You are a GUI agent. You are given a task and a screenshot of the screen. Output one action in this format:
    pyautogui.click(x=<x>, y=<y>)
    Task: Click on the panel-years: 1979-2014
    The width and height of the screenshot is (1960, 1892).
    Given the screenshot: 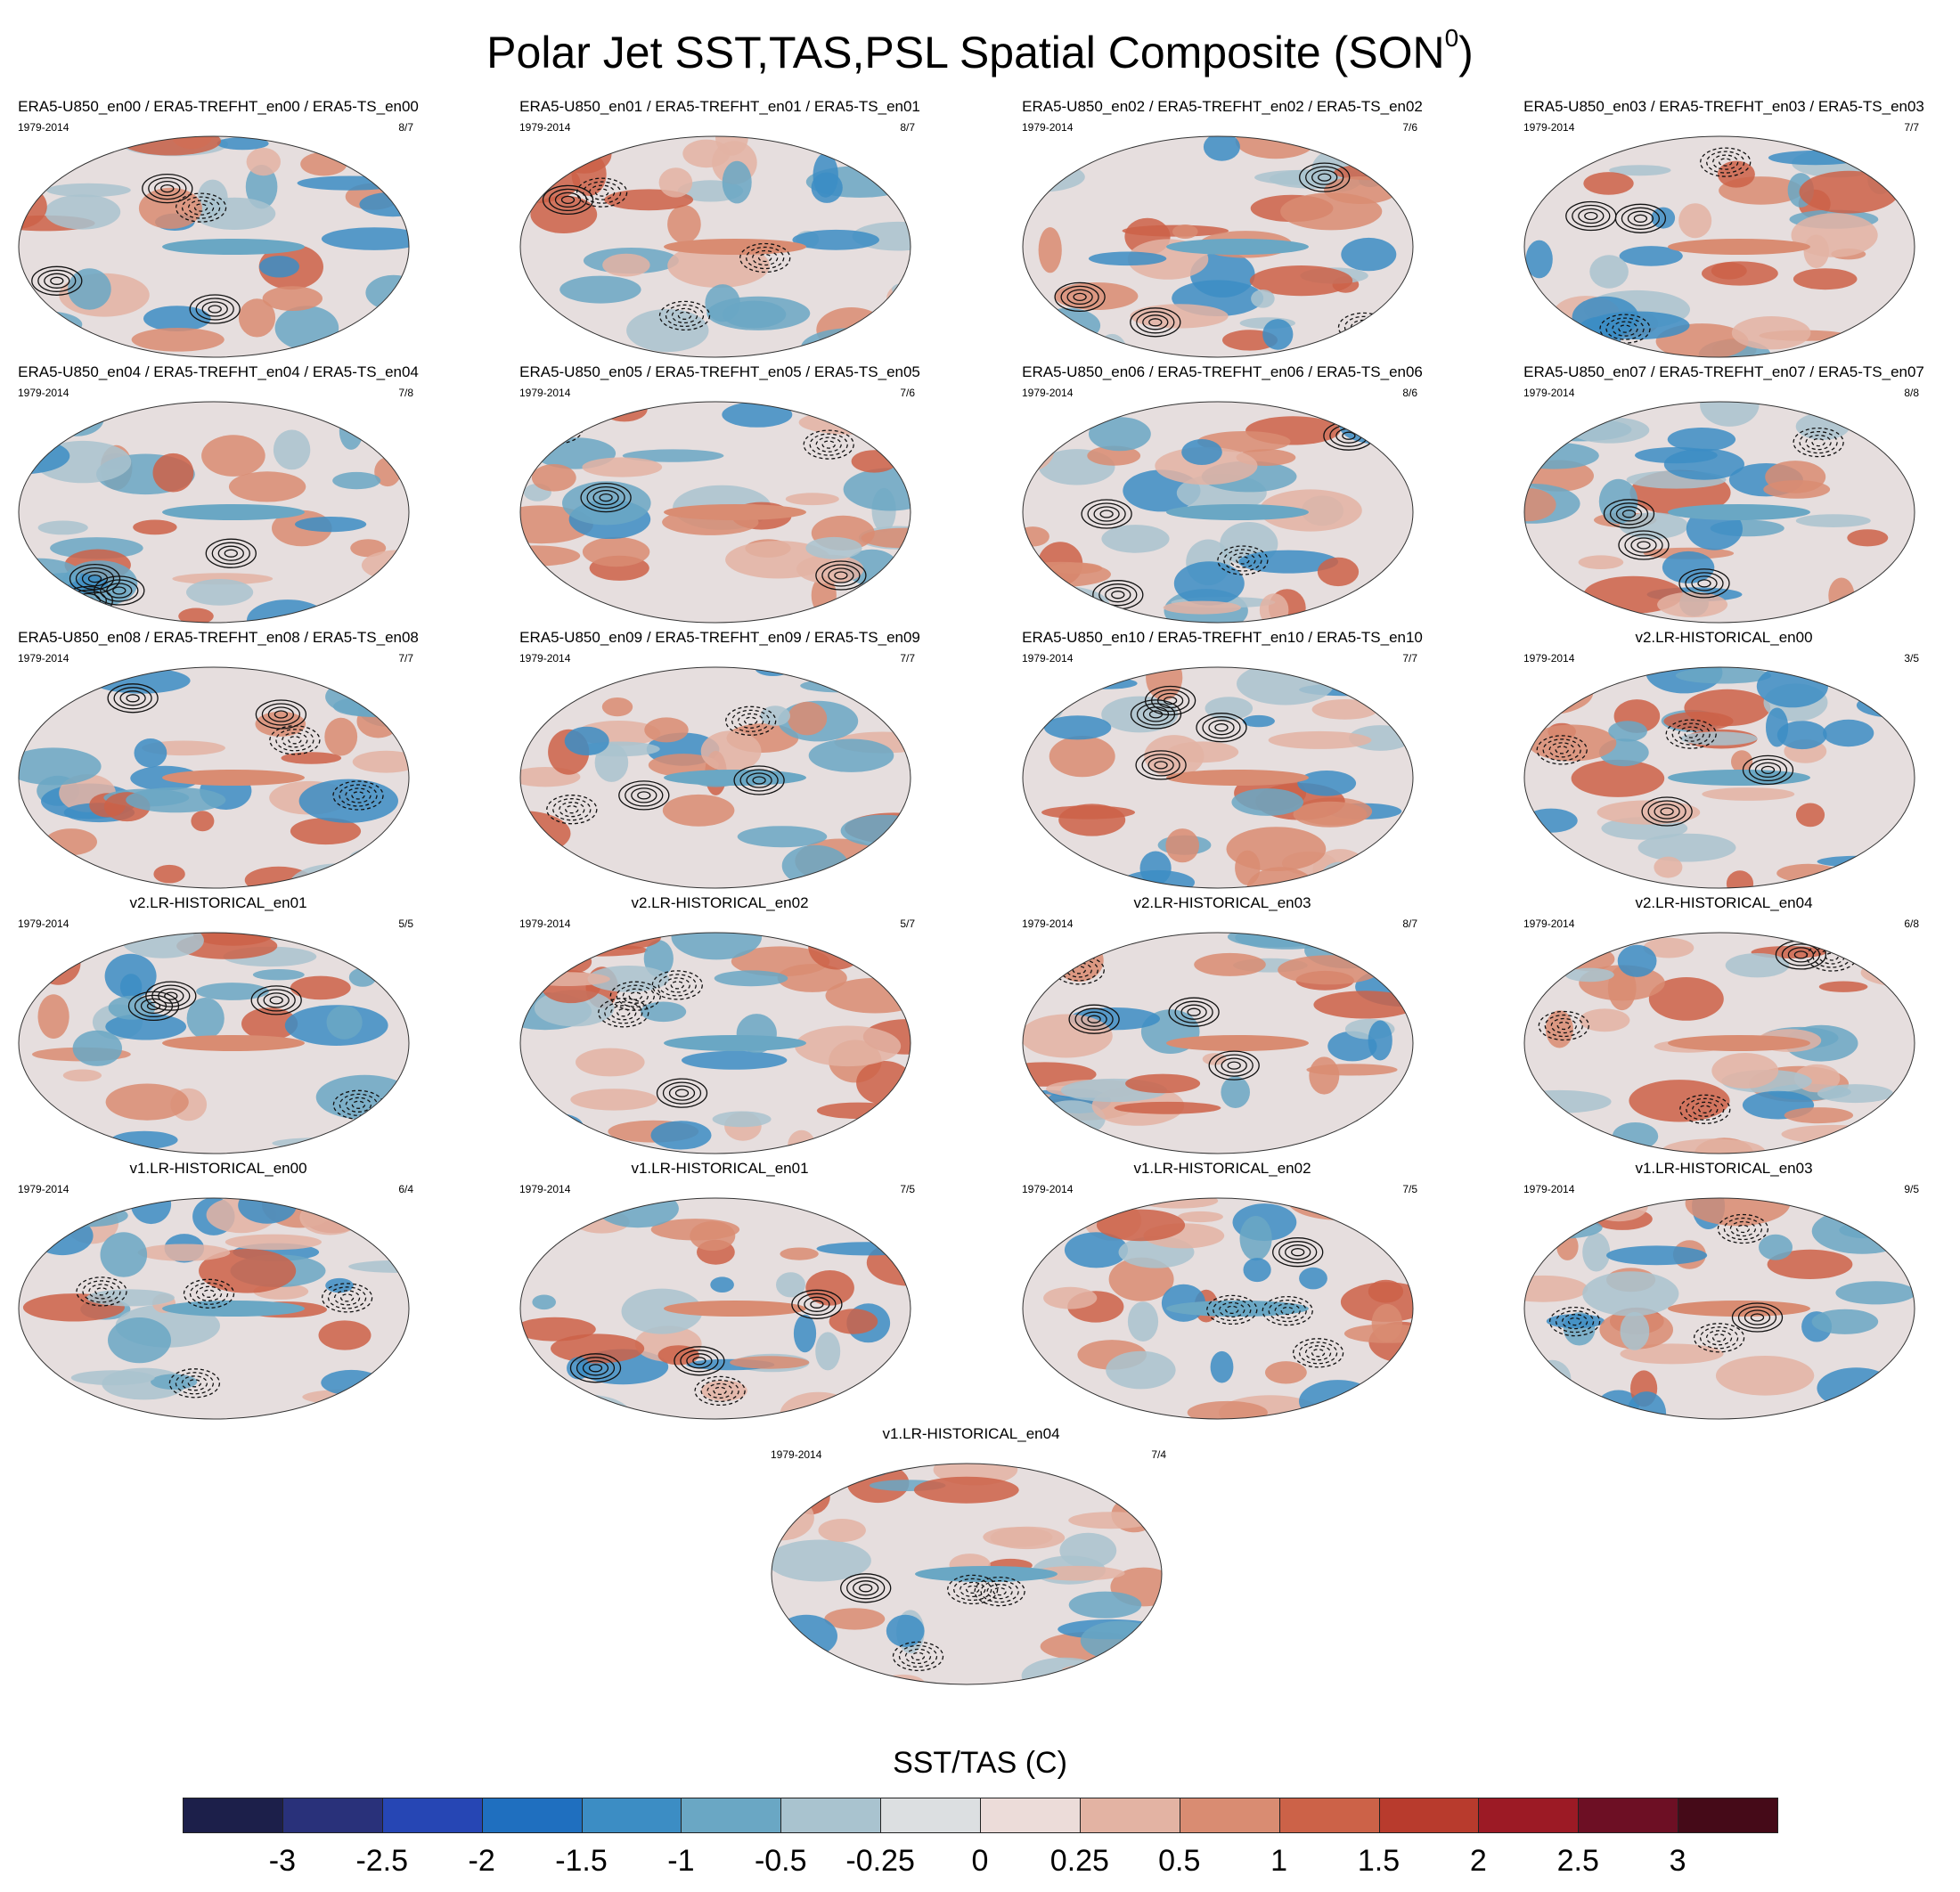 What is the action you would take?
    pyautogui.click(x=545, y=923)
    